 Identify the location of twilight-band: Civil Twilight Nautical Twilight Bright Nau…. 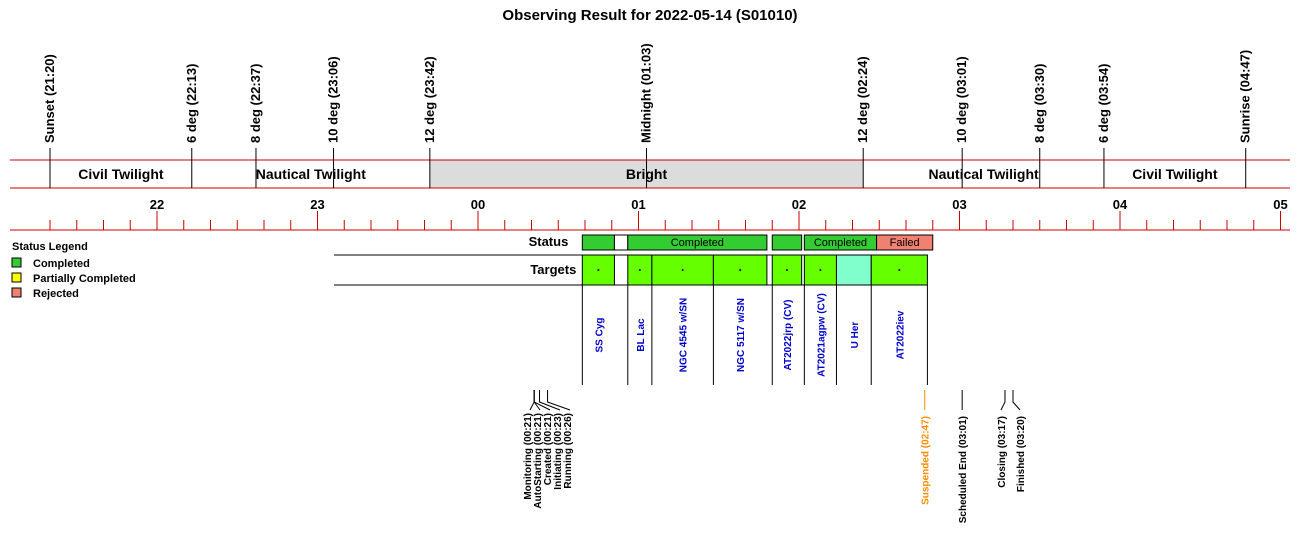
(650, 174).